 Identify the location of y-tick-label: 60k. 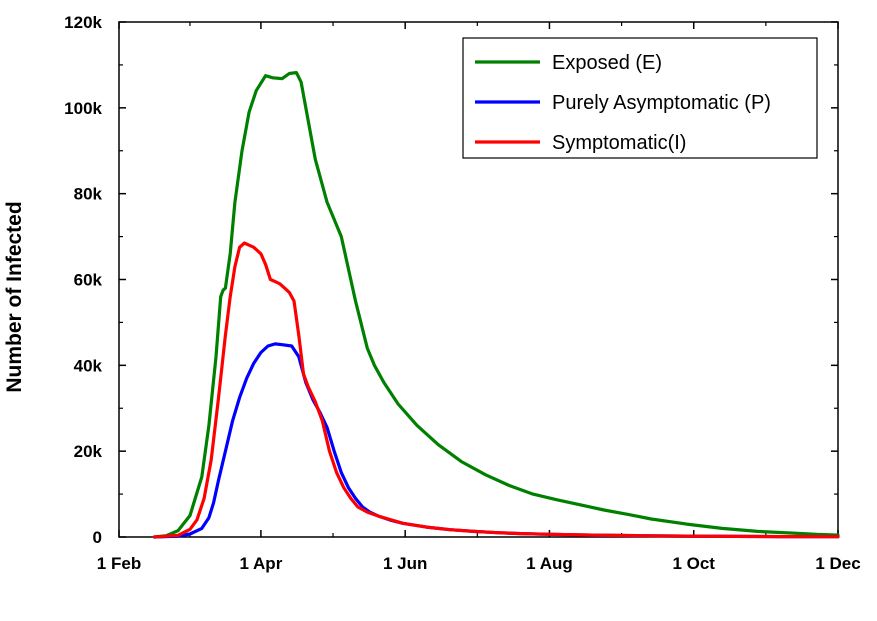
(88, 280).